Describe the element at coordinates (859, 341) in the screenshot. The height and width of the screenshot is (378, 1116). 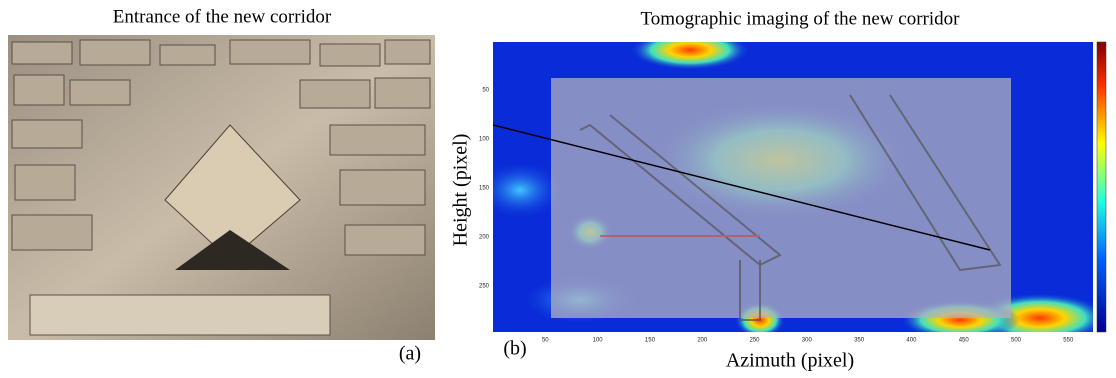
I see `x-tick-label: 350` at that location.